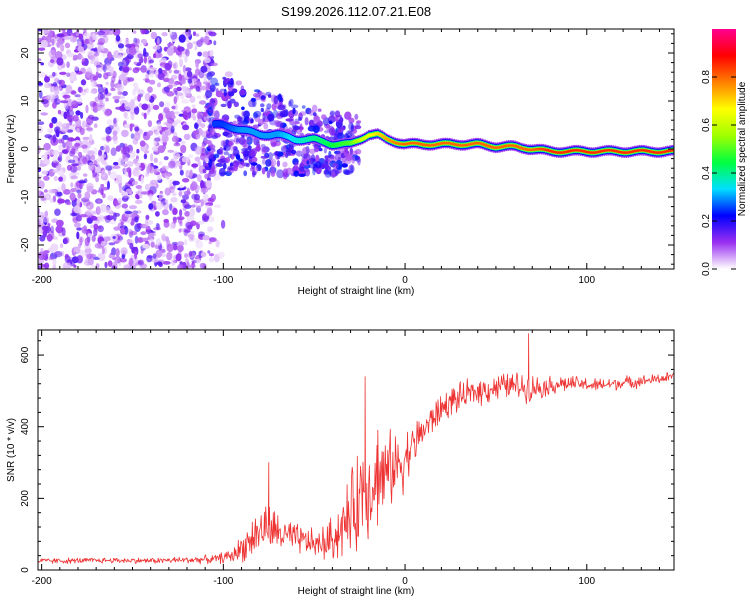 This screenshot has width=750, height=600. Describe the element at coordinates (25, 53) in the screenshot. I see `spectrogram-ytick-label: 20` at that location.